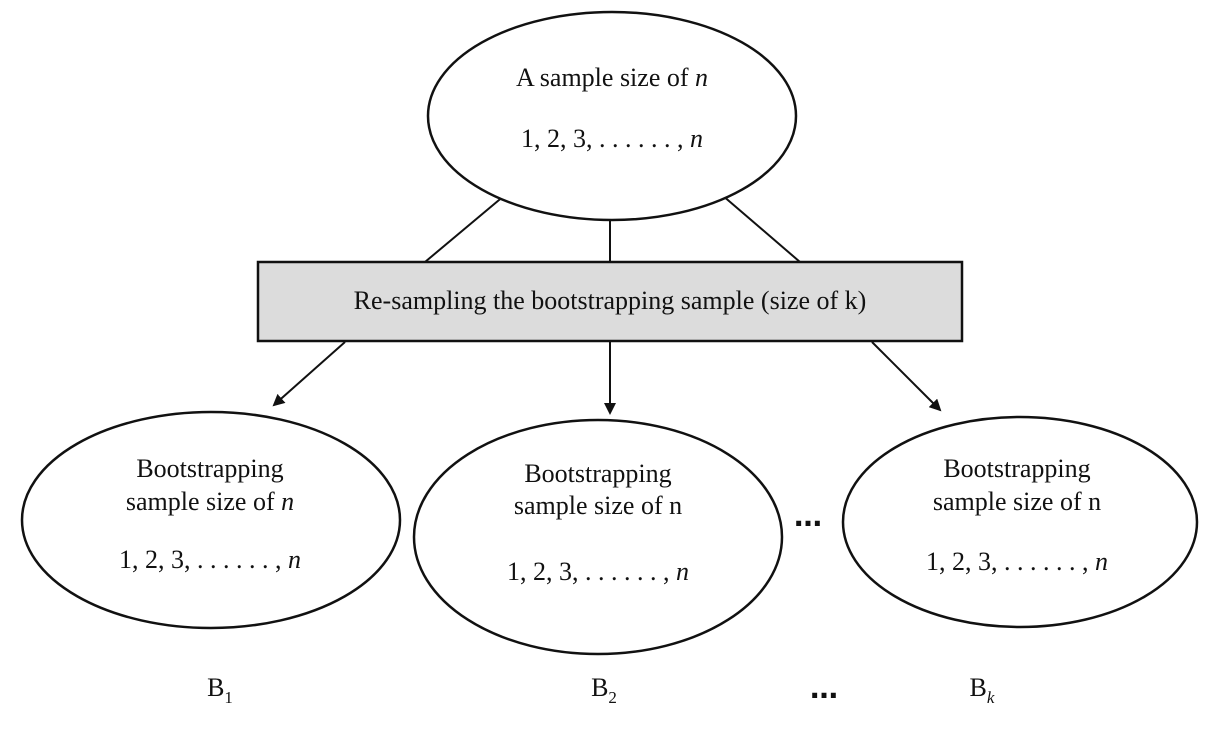 This screenshot has width=1228, height=743. What do you see at coordinates (598, 571) in the screenshot?
I see `sample-2-sequence: 1, 2, 3, . . . . . . , n` at bounding box center [598, 571].